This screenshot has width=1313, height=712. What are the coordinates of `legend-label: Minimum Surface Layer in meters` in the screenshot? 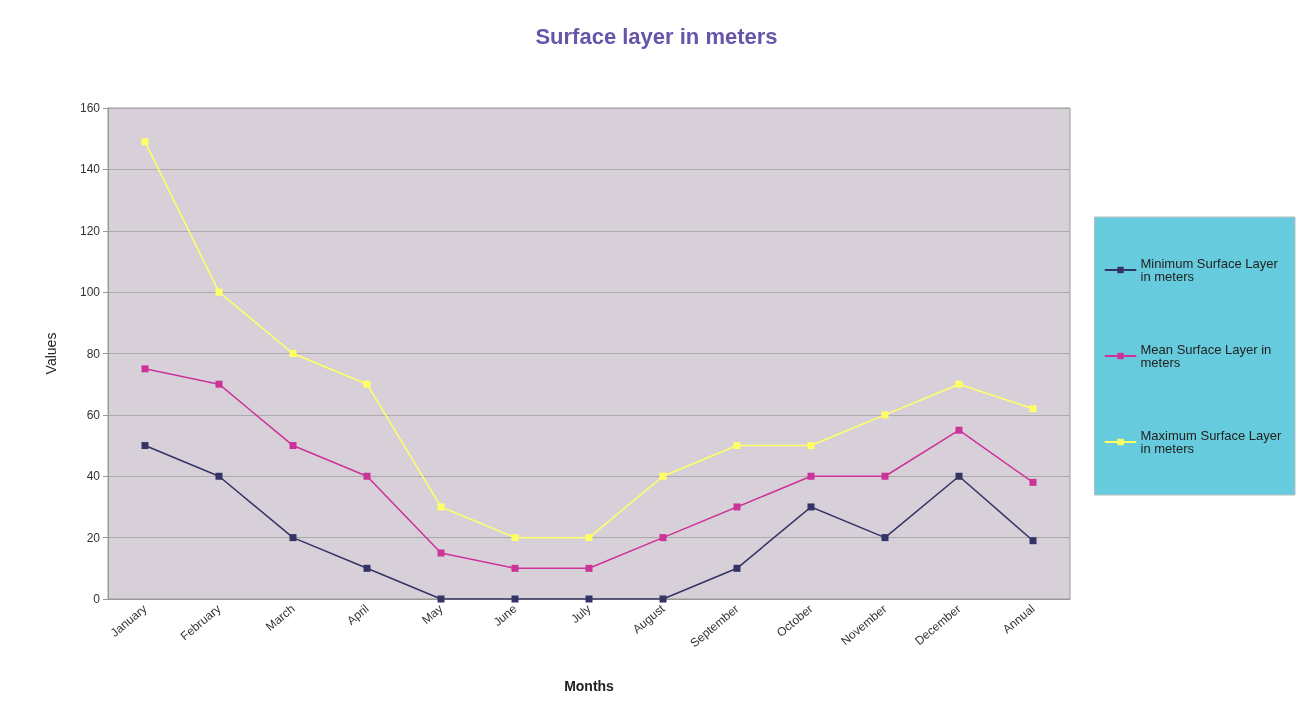 It's located at (1211, 270).